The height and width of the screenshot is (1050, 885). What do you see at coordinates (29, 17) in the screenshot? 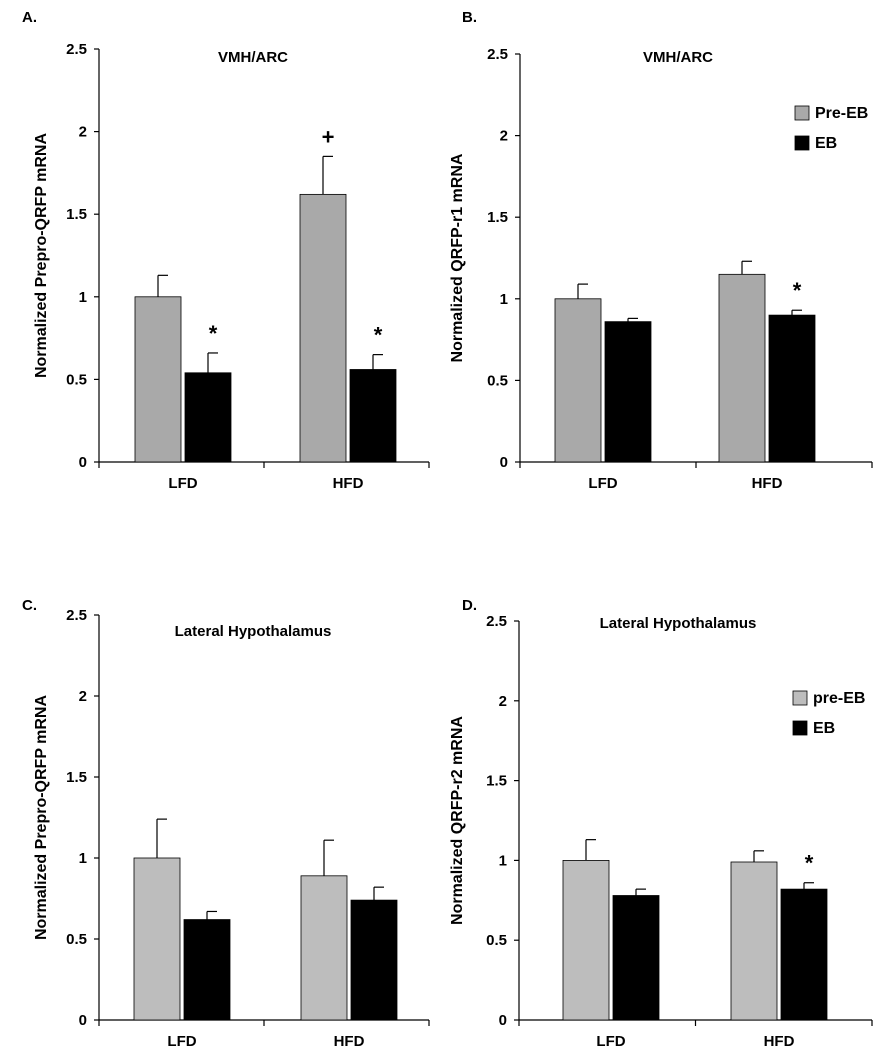
I see `panel-label: A.` at bounding box center [29, 17].